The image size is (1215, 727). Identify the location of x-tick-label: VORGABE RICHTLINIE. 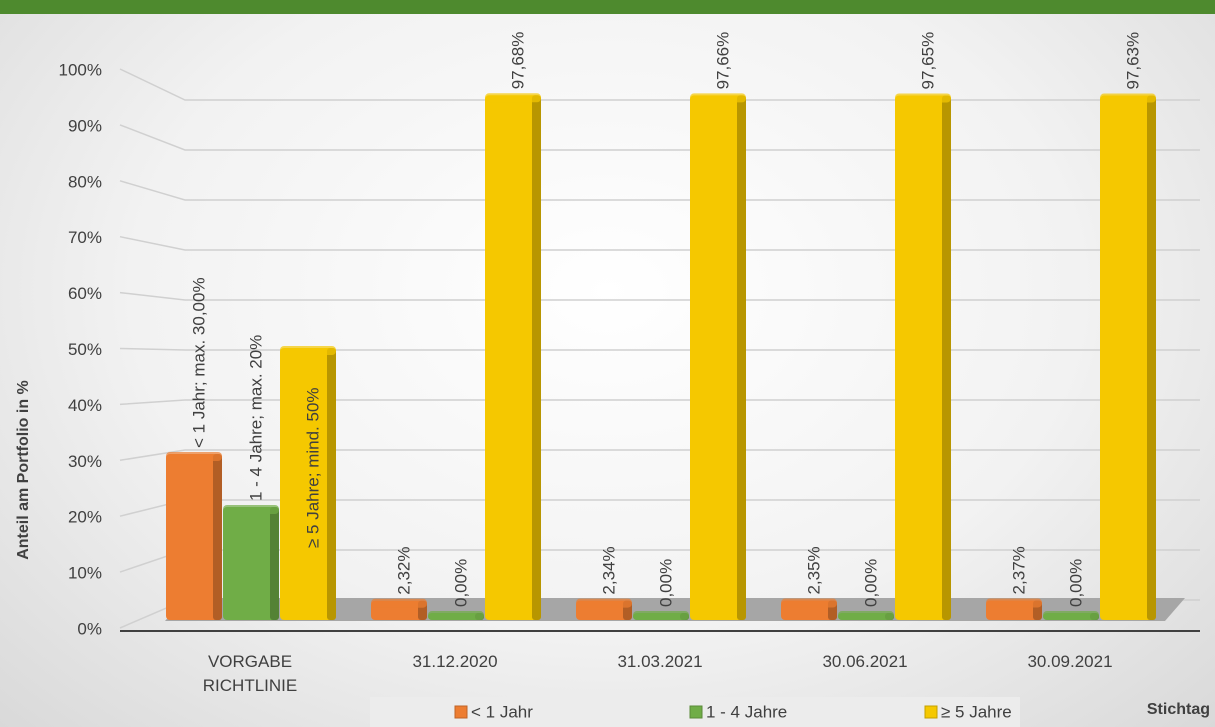
(250, 673).